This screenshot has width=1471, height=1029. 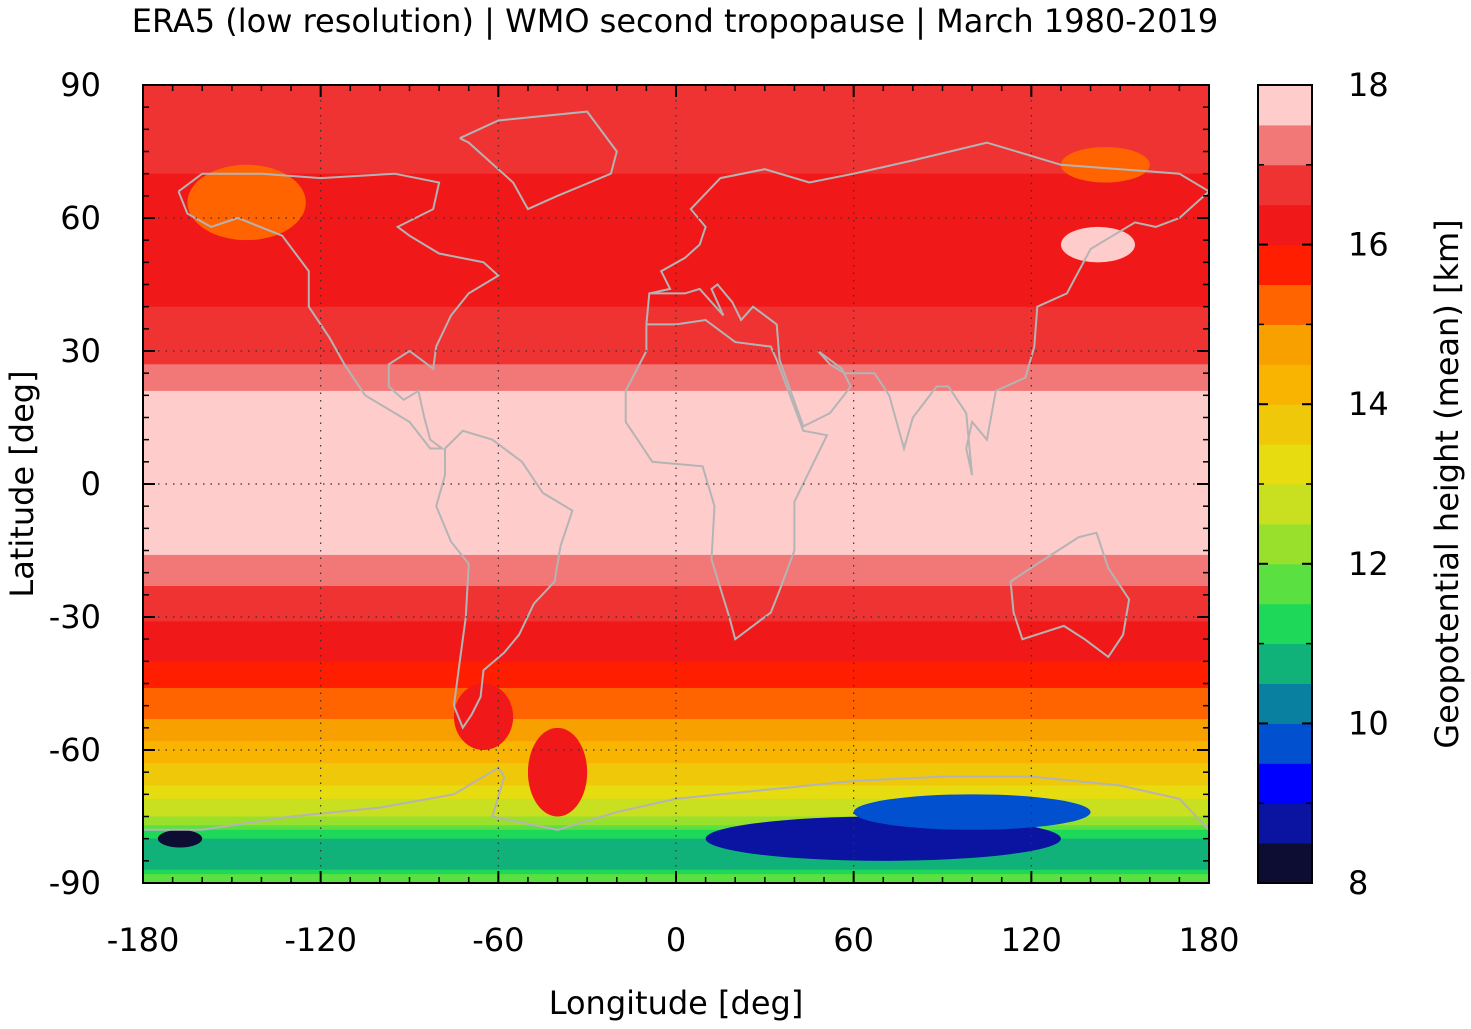 I want to click on colorbar-tick-label: 14, so click(x=1368, y=404).